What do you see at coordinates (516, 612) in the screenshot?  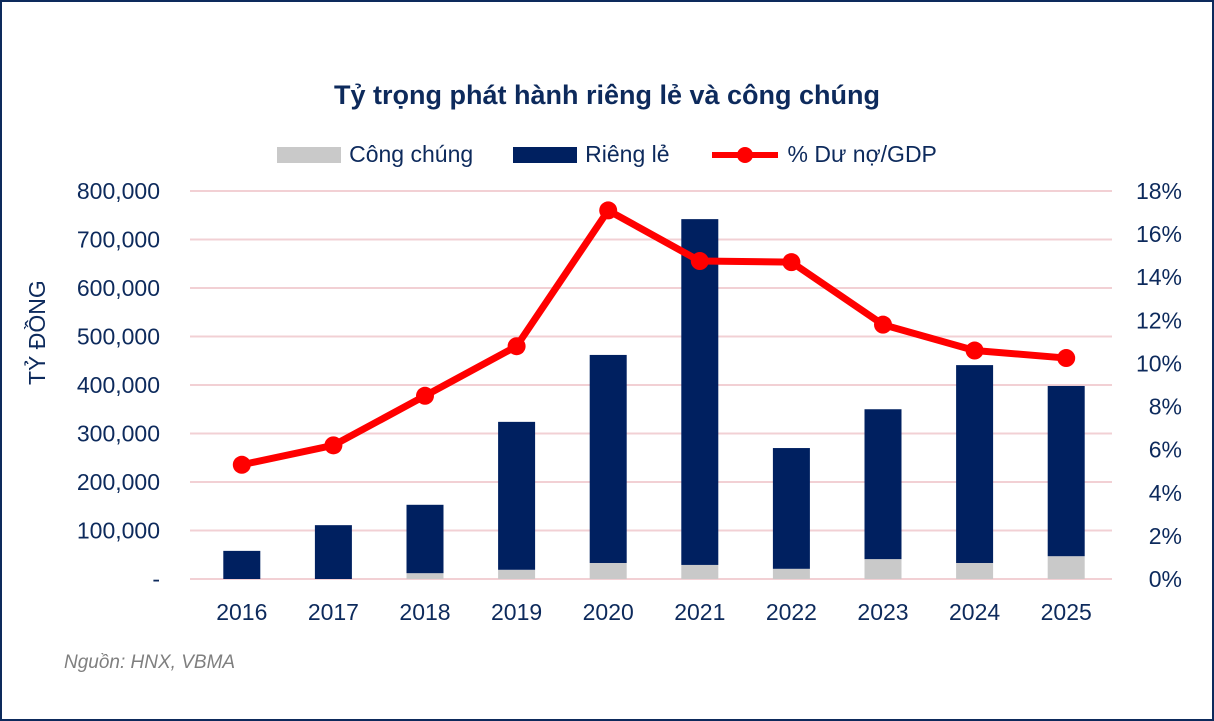 I see `x-tick-label: 2019` at bounding box center [516, 612].